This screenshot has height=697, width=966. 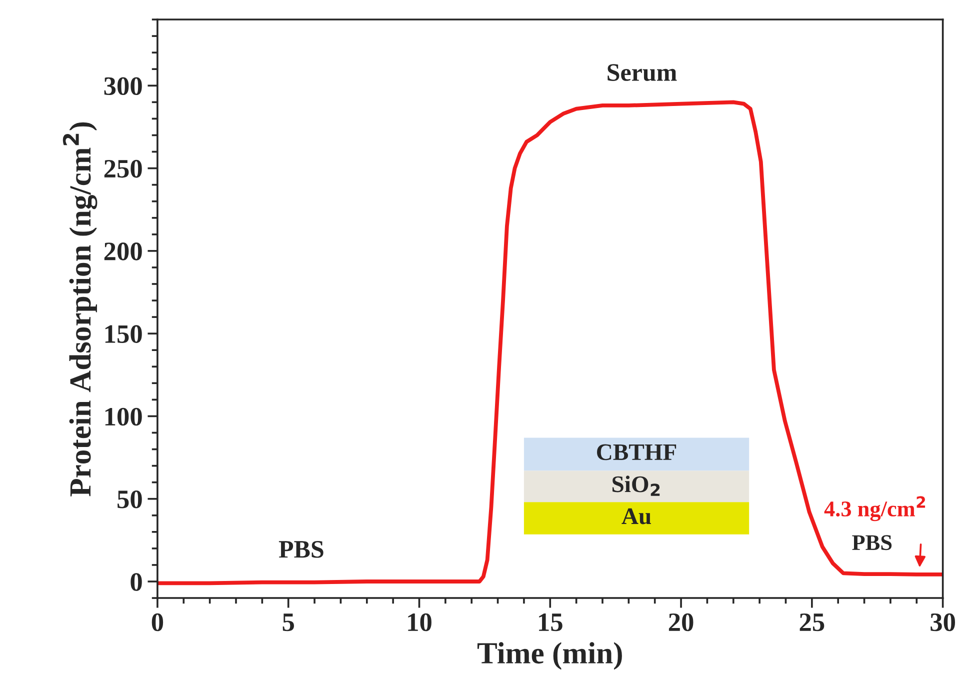 What do you see at coordinates (123, 86) in the screenshot?
I see `y-tick-label: 300` at bounding box center [123, 86].